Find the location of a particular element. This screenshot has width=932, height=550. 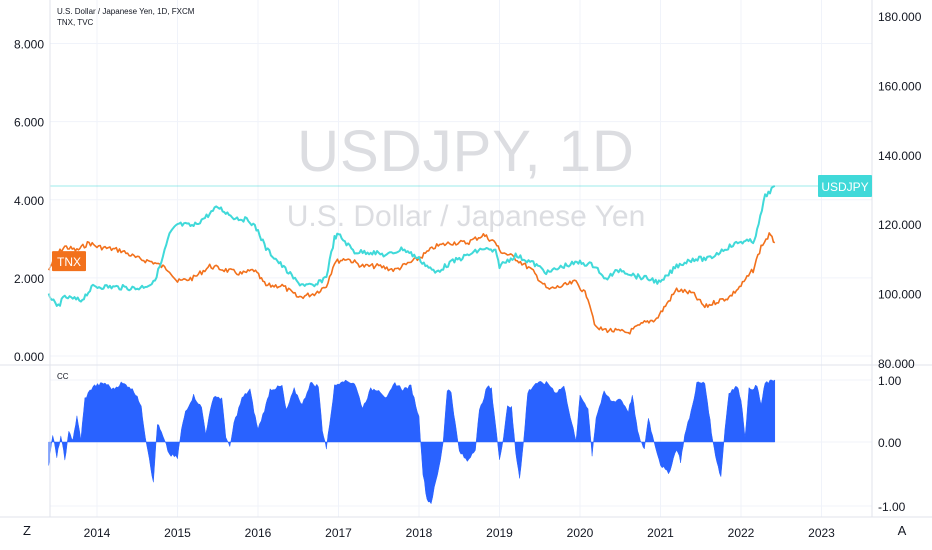

cc-axis-tick-label: 0.00 is located at coordinates (890, 443).